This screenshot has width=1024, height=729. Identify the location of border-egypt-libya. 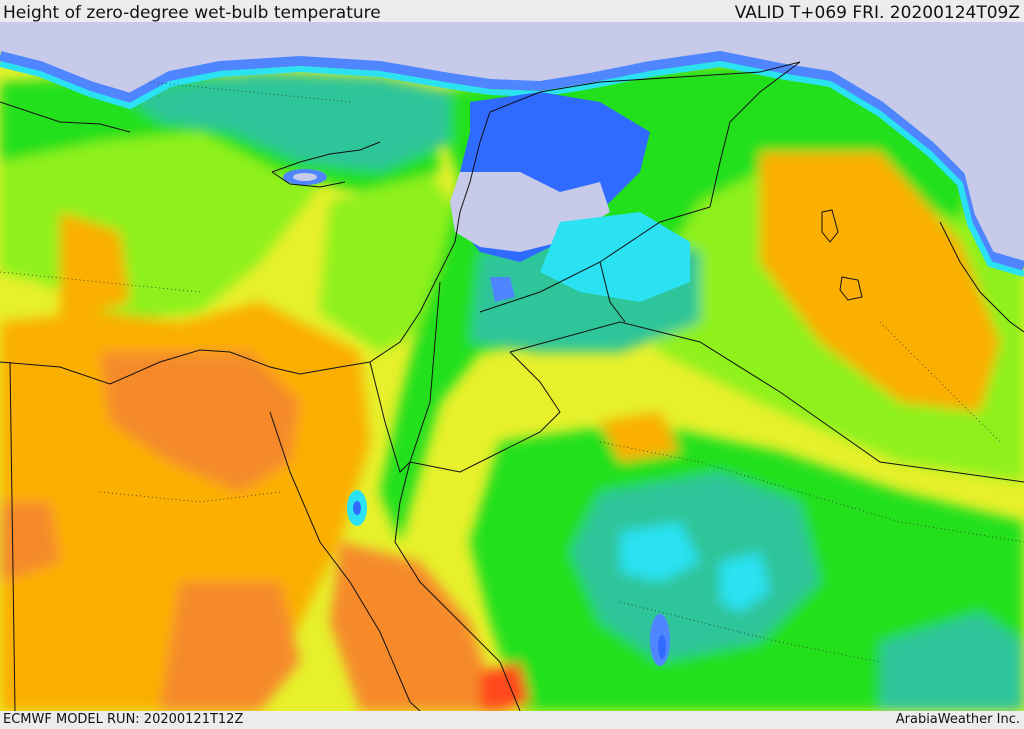
(12, 536).